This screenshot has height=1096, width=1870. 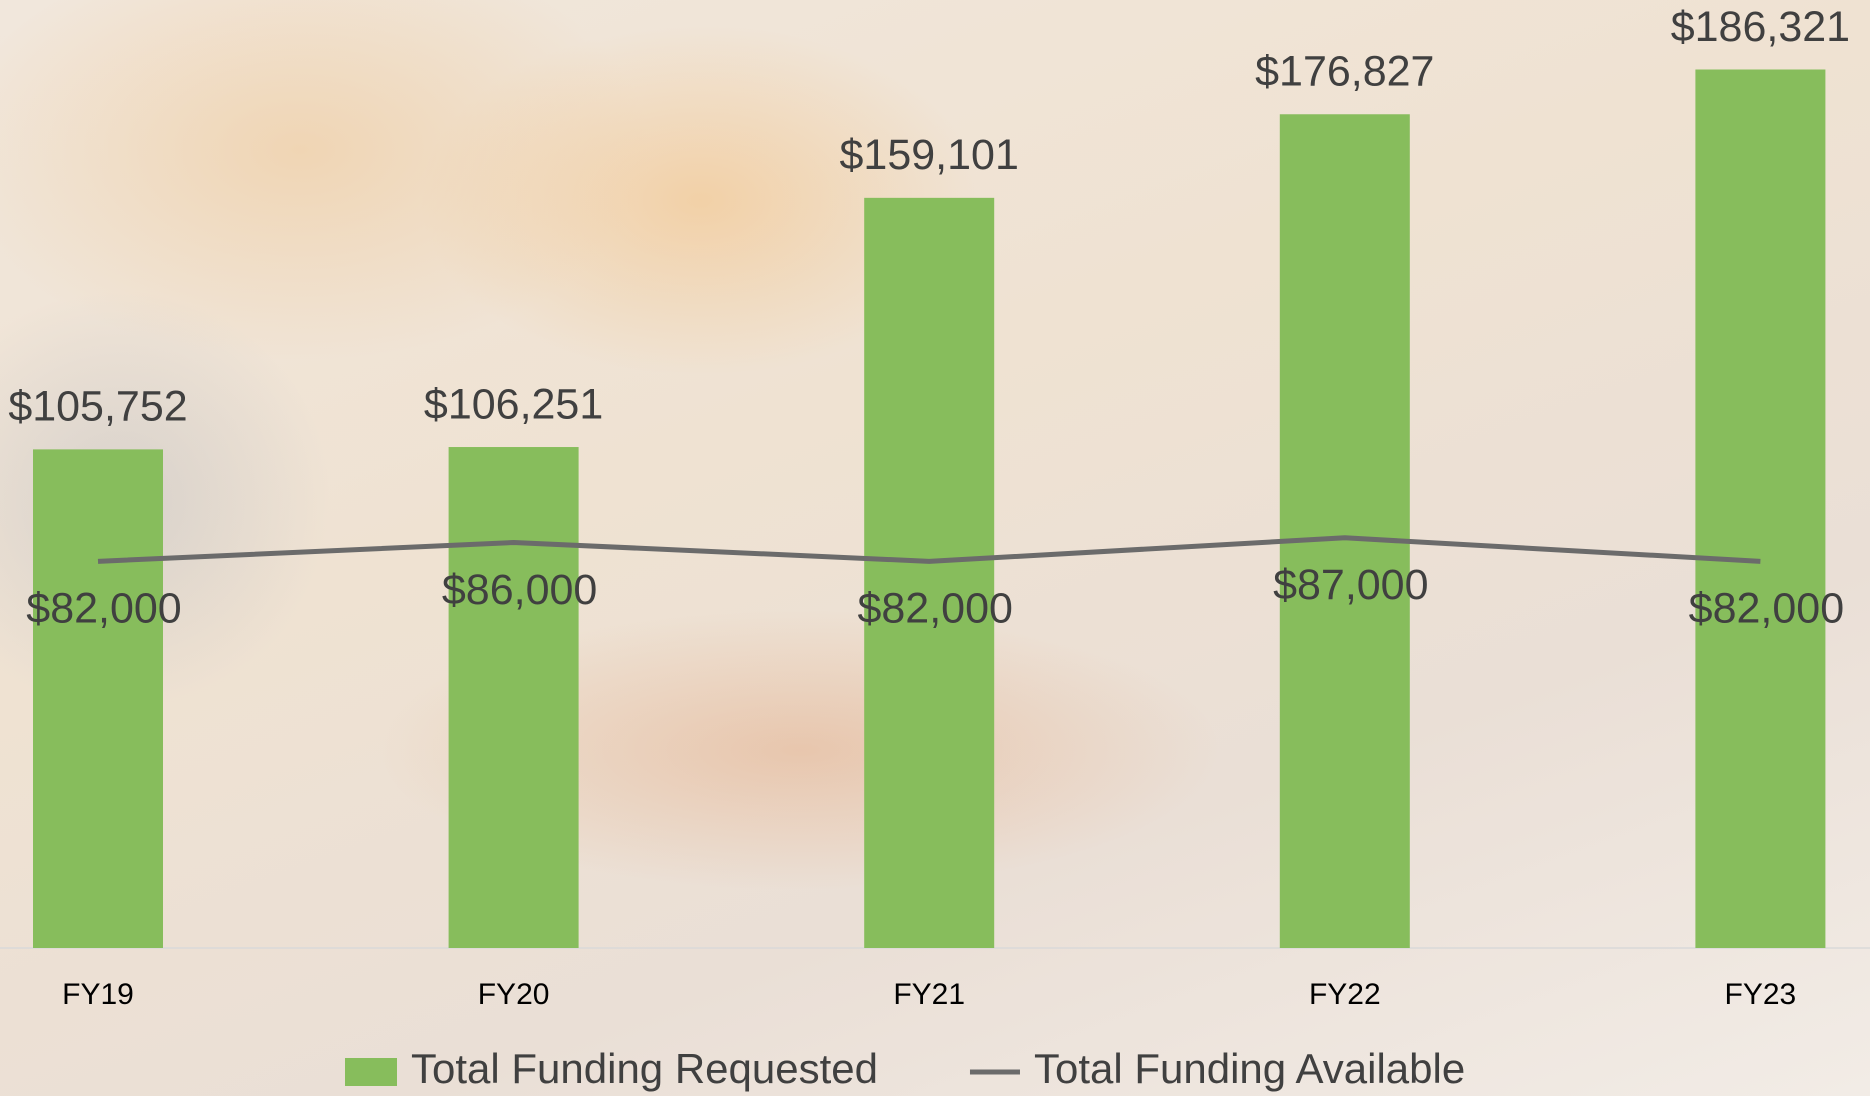 What do you see at coordinates (1345, 994) in the screenshot?
I see `x-tick-label: FY22` at bounding box center [1345, 994].